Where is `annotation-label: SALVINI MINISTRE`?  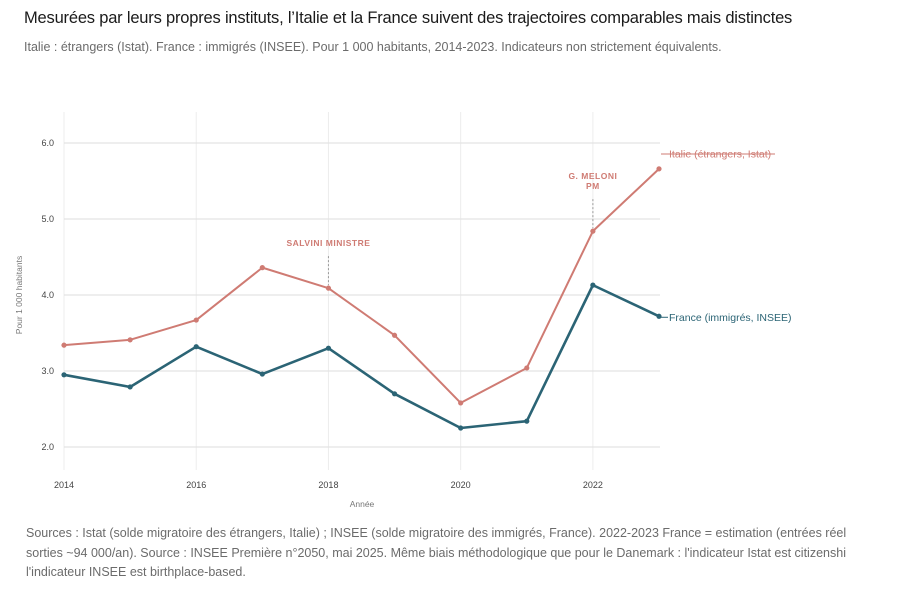 annotation-label: SALVINI MINISTRE is located at coordinates (329, 243).